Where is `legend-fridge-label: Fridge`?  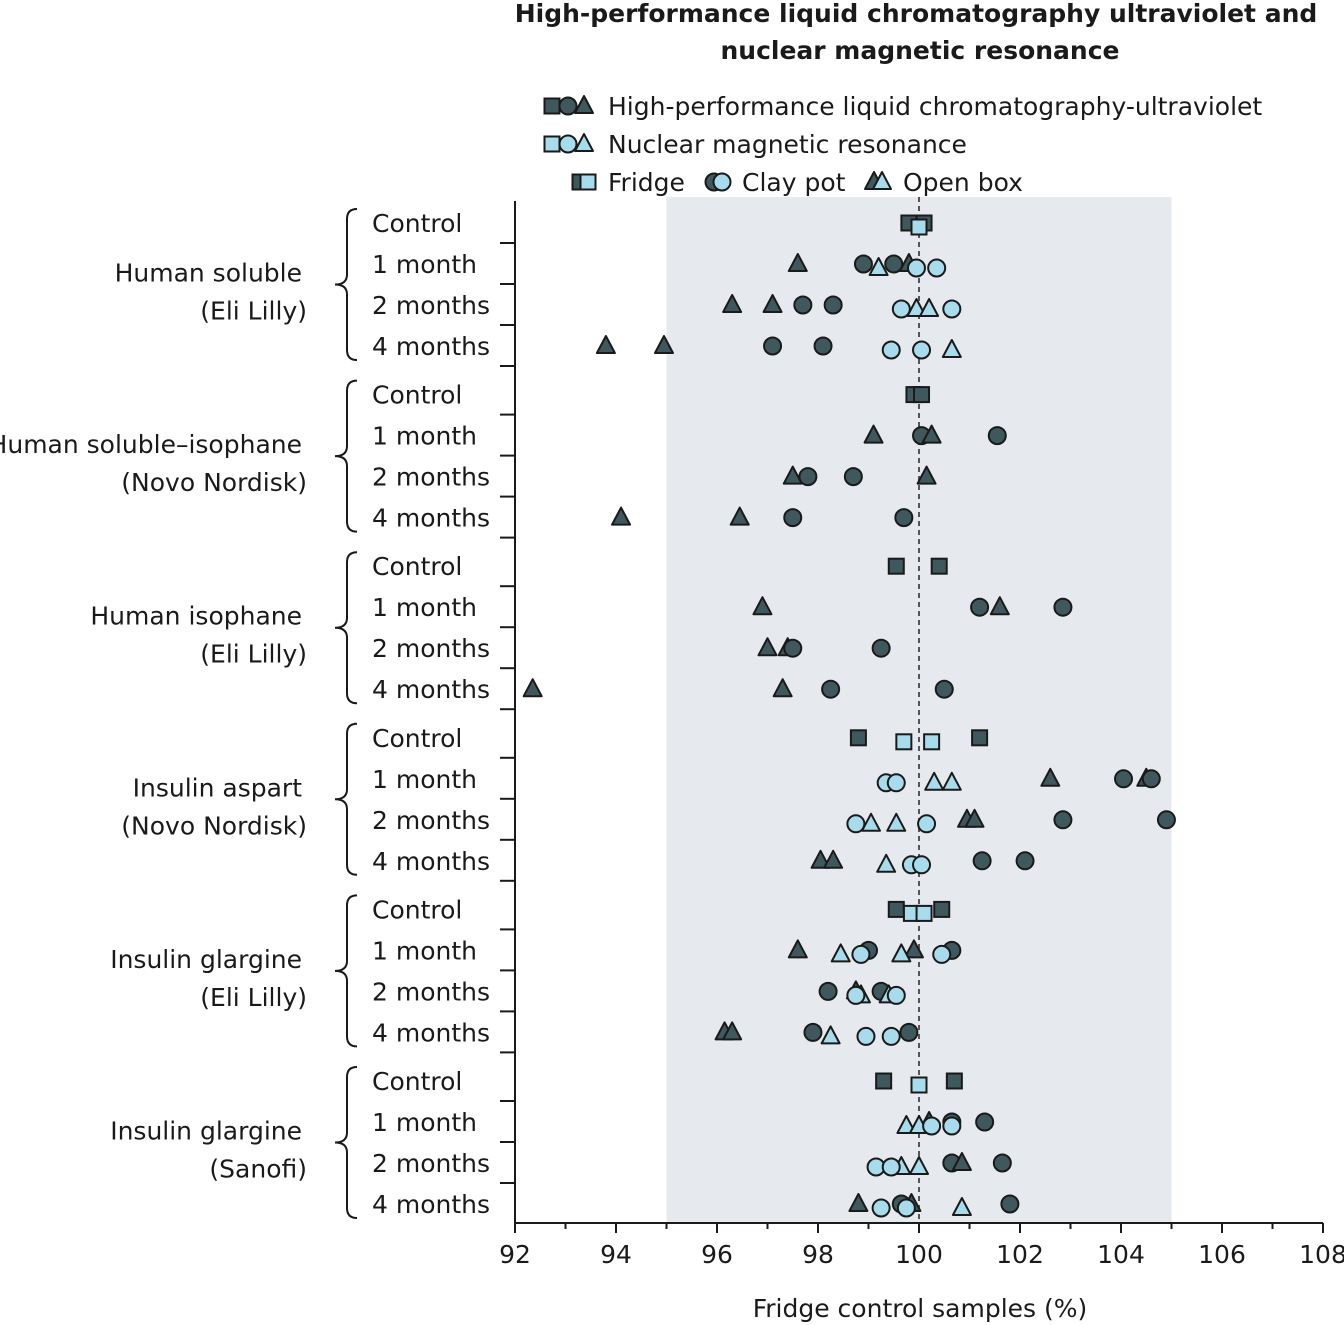
legend-fridge-label: Fridge is located at coordinates (646, 182).